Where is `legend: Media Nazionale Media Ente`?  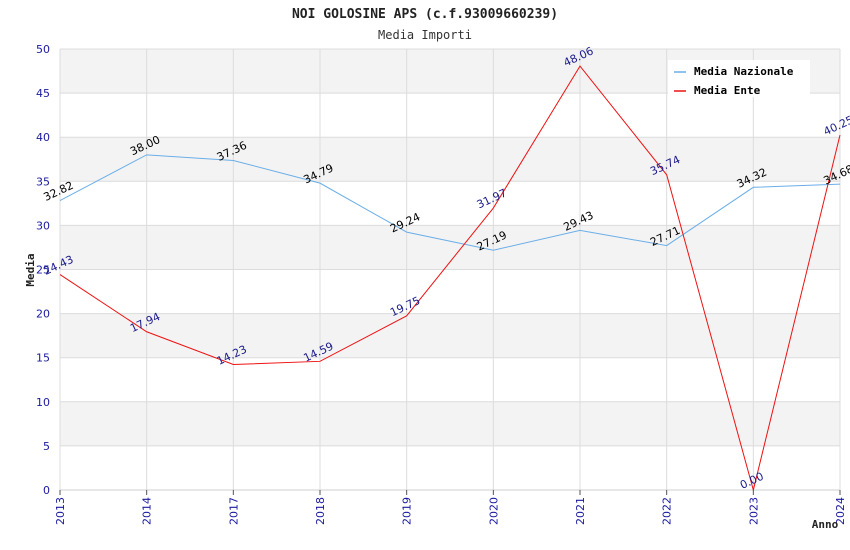
legend: Media Nazionale Media Ente is located at coordinates (739, 78).